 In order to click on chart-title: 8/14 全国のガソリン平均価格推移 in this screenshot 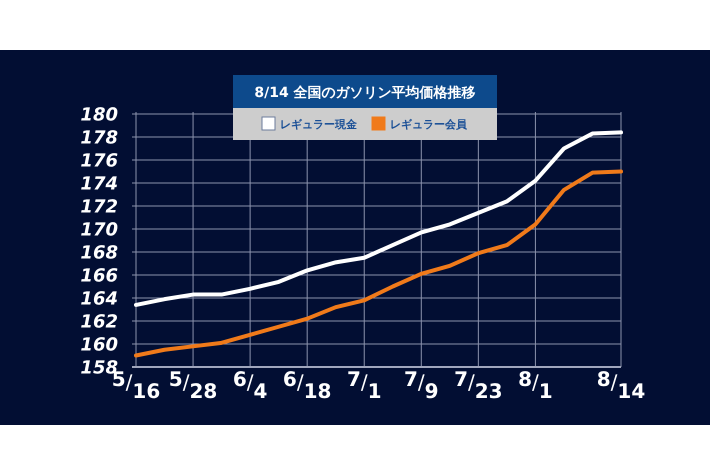, I will do `click(365, 93)`.